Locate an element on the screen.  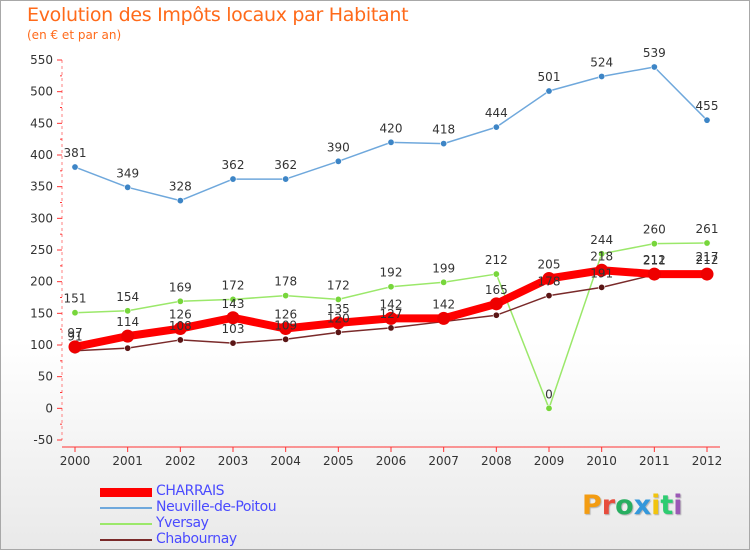
legend-label: Yversay is located at coordinates (182, 523).